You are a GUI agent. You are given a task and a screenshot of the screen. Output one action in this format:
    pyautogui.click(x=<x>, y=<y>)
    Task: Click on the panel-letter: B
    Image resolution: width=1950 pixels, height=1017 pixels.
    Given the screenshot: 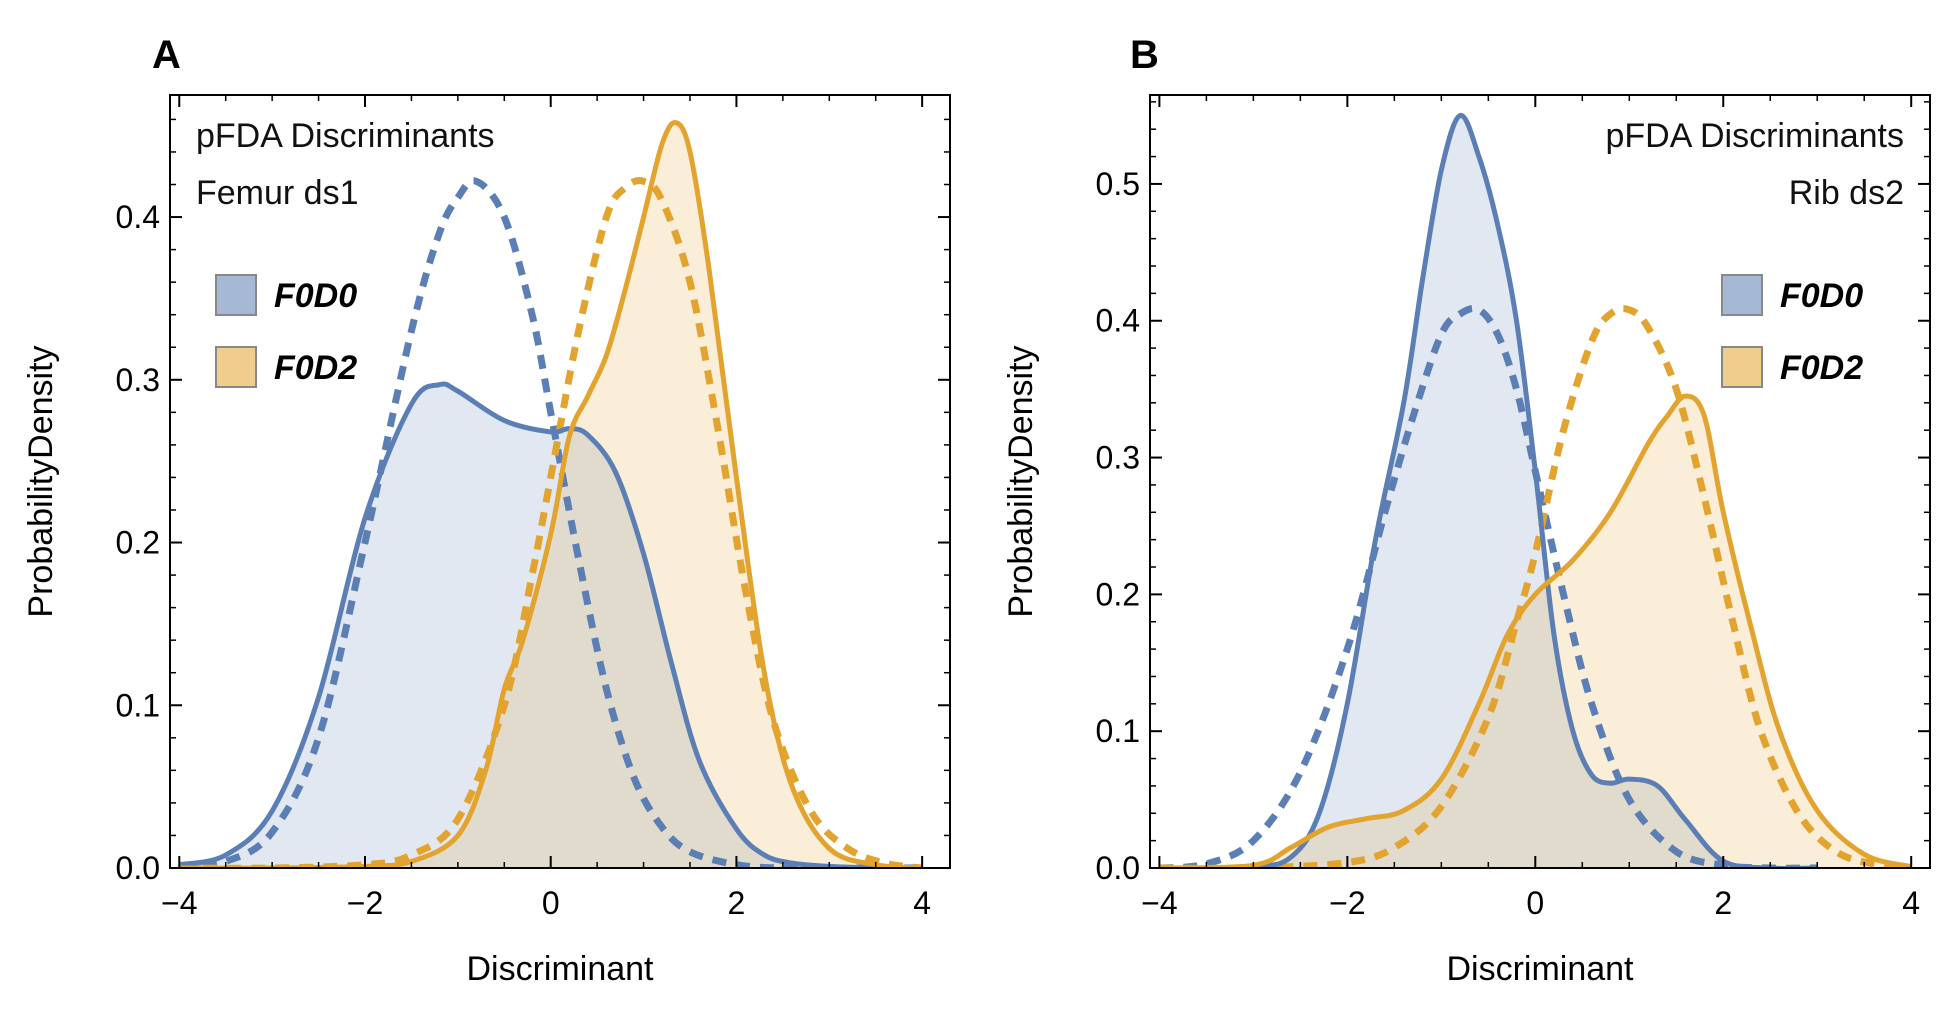 What is the action you would take?
    pyautogui.click(x=1144, y=55)
    